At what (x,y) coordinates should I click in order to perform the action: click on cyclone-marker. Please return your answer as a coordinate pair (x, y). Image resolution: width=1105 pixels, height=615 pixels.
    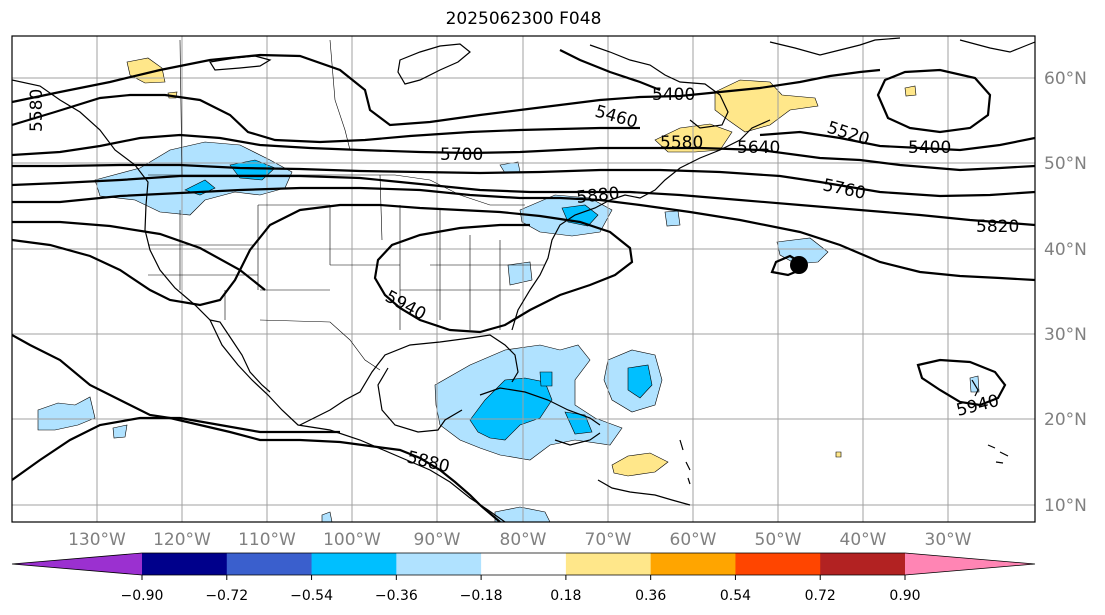
    Looking at the image, I should click on (799, 265).